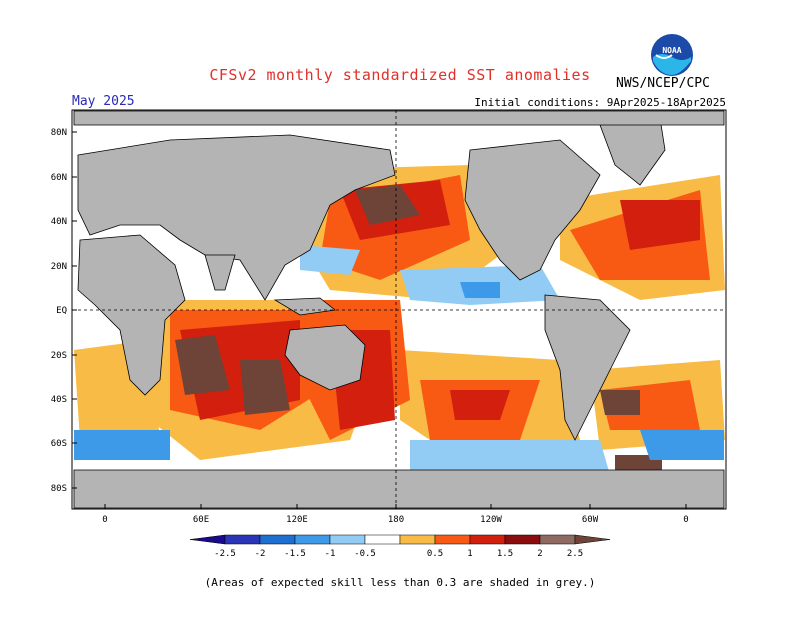 Image resolution: width=800 pixels, height=618 pixels. Describe the element at coordinates (59, 400) in the screenshot. I see `lat-label: 40S` at that location.